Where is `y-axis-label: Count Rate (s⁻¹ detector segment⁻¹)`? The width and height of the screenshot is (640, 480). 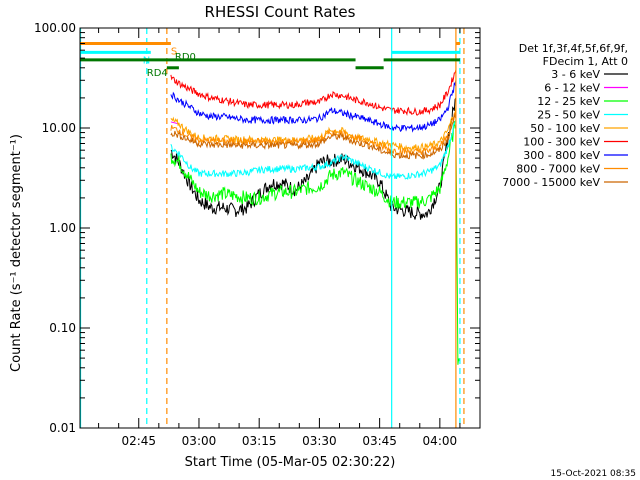
y-axis-label: Count Rate (s⁻¹ detector segment⁻¹) is located at coordinates (16, 253).